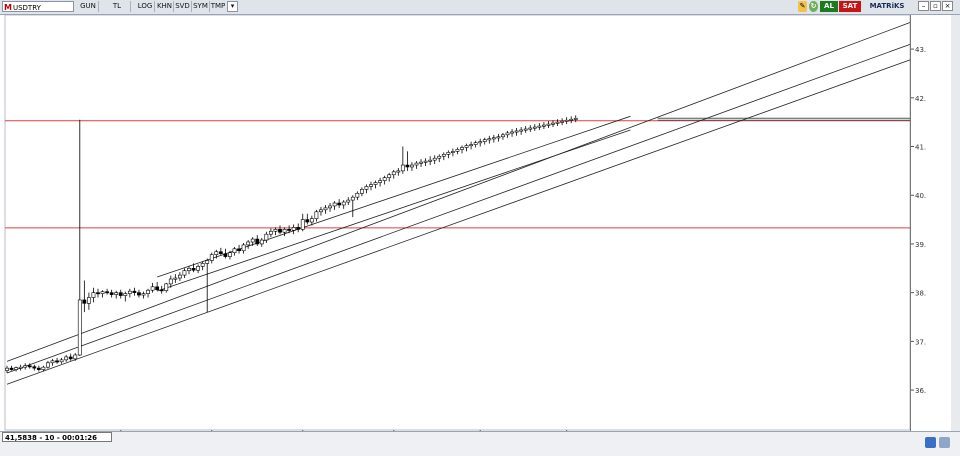 Image resolution: width=960 pixels, height=456 pixels. Describe the element at coordinates (920, 294) in the screenshot. I see `y-tick-label-2: 38.` at that location.